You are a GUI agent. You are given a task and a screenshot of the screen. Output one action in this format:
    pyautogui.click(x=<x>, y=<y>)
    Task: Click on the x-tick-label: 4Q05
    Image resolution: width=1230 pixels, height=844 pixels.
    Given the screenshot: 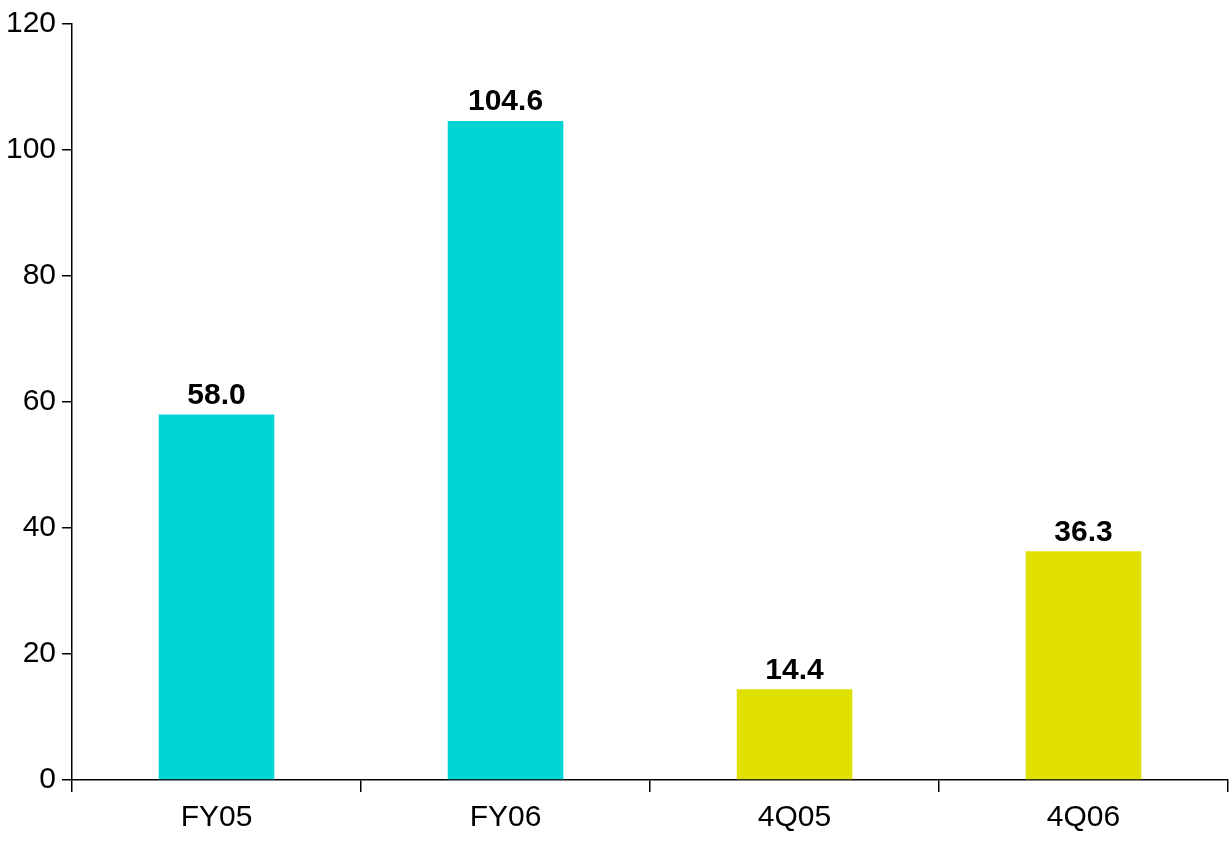 What is the action you would take?
    pyautogui.click(x=794, y=816)
    